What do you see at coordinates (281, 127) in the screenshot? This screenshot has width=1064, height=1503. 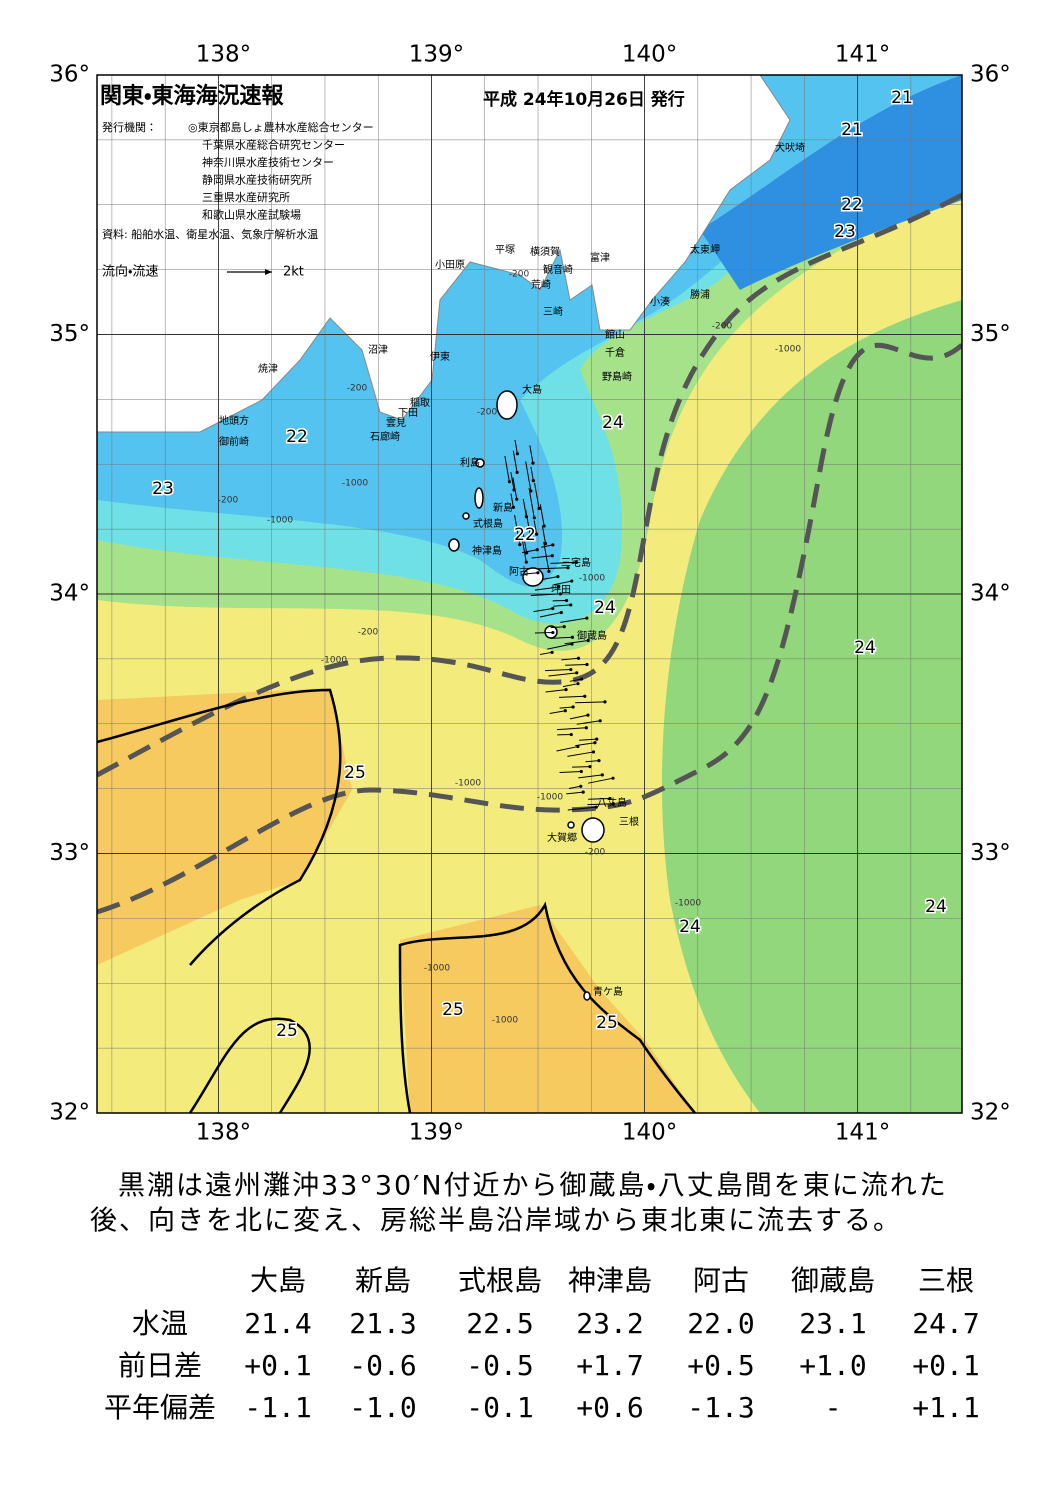 I see `publisher: ◎東京都島しょ農林水産総合センター` at bounding box center [281, 127].